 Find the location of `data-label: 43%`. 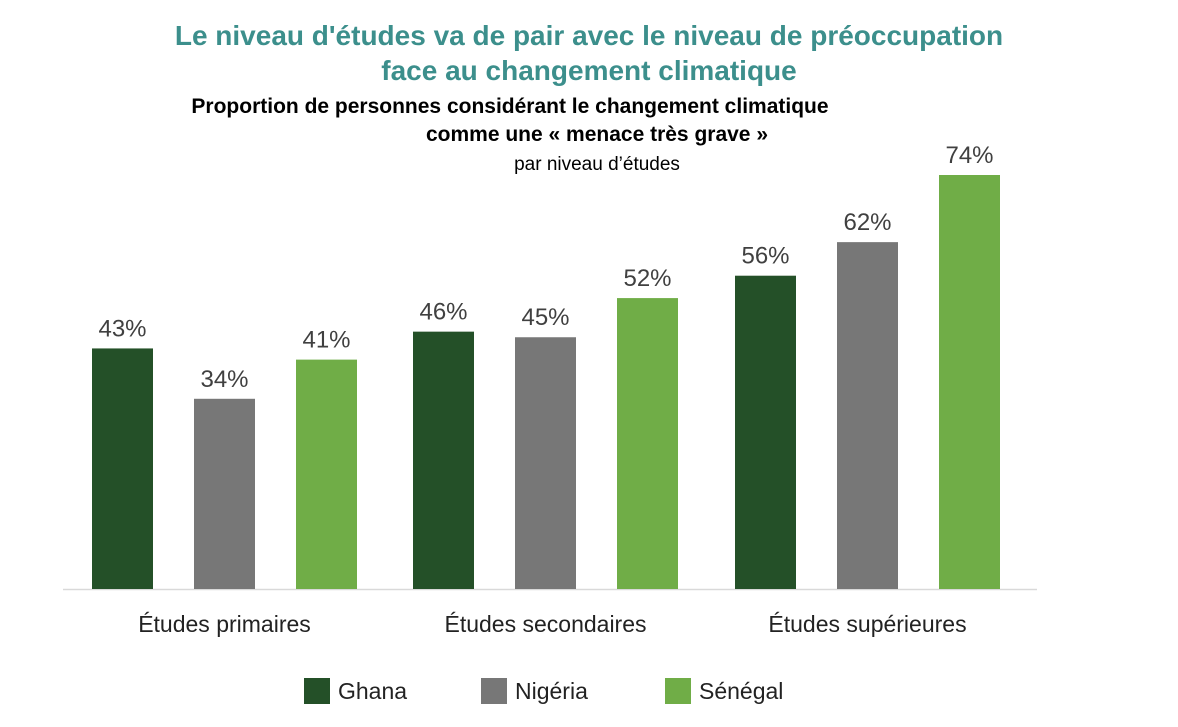

data-label: 43% is located at coordinates (122, 328).